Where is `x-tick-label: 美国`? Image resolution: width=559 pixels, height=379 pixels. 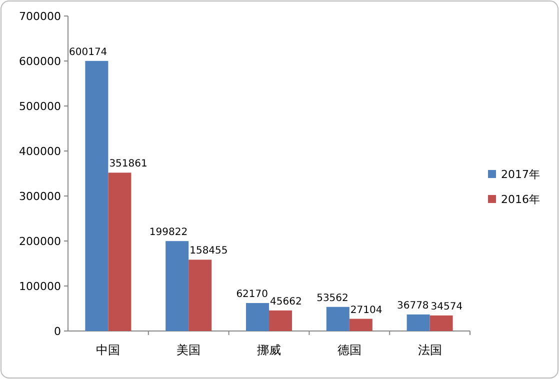 x-tick-label: 美国 is located at coordinates (188, 350).